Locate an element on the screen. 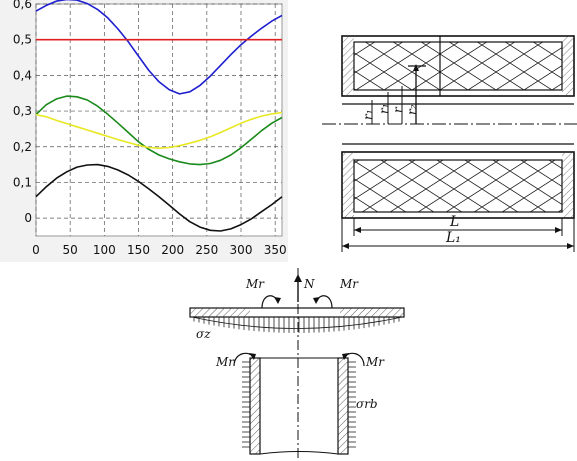  label-Mr-top-right: Mr is located at coordinates (349, 284).